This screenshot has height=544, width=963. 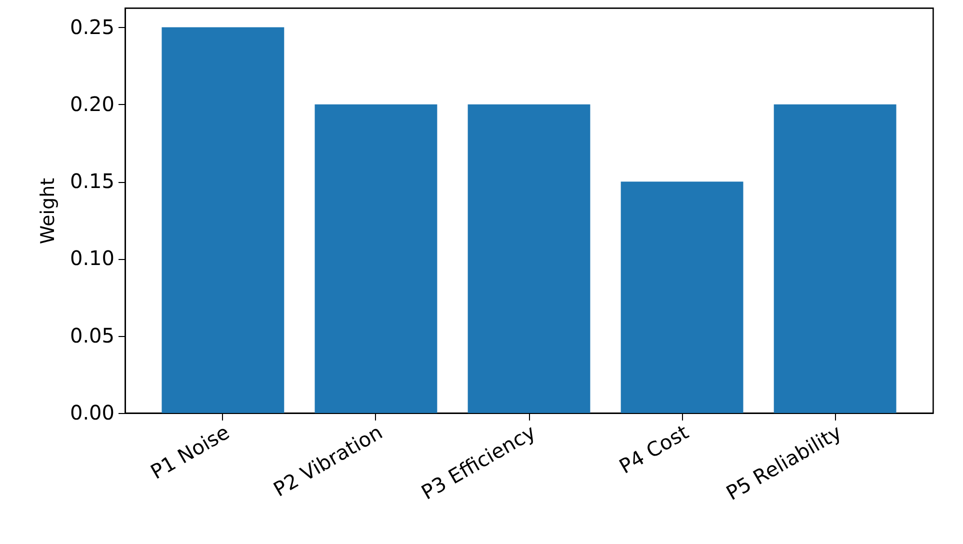 What do you see at coordinates (92, 335) in the screenshot?
I see `y-tick-label: 0.05` at bounding box center [92, 335].